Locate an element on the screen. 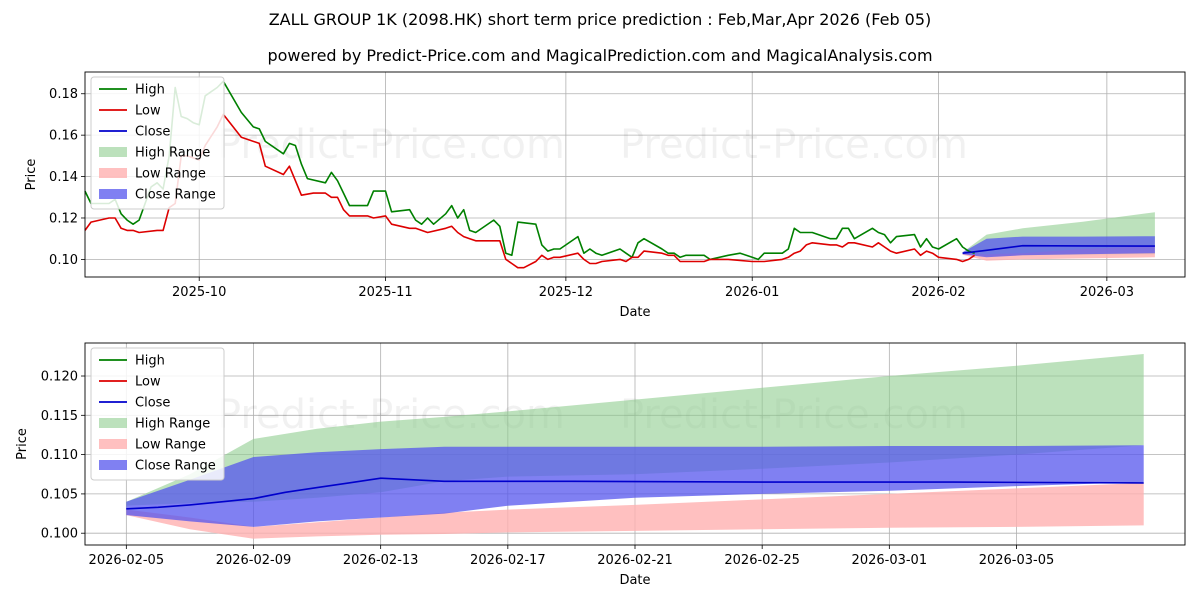 The width and height of the screenshot is (1200, 600). x-tick-label: 2026-03 is located at coordinates (1107, 292).